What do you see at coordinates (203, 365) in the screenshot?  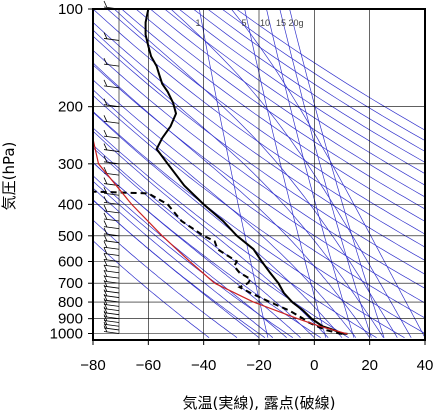 I see `x-tick-label: −40` at bounding box center [203, 365].